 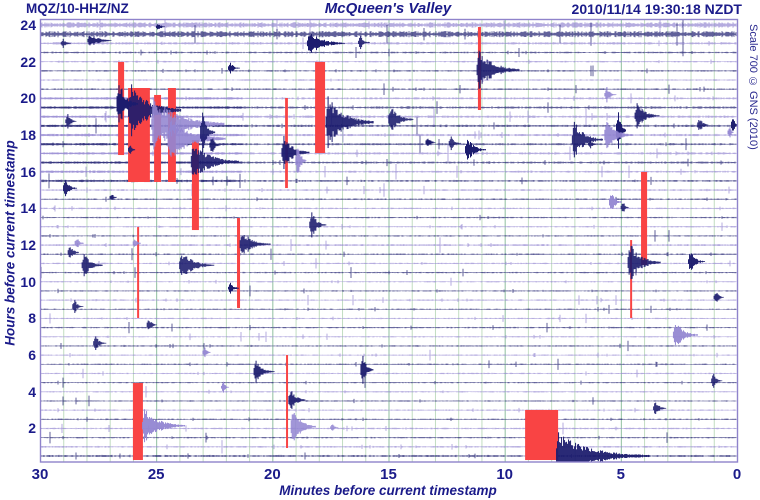 What do you see at coordinates (504, 474) in the screenshot?
I see `x-tick-label-10: 10` at bounding box center [504, 474].